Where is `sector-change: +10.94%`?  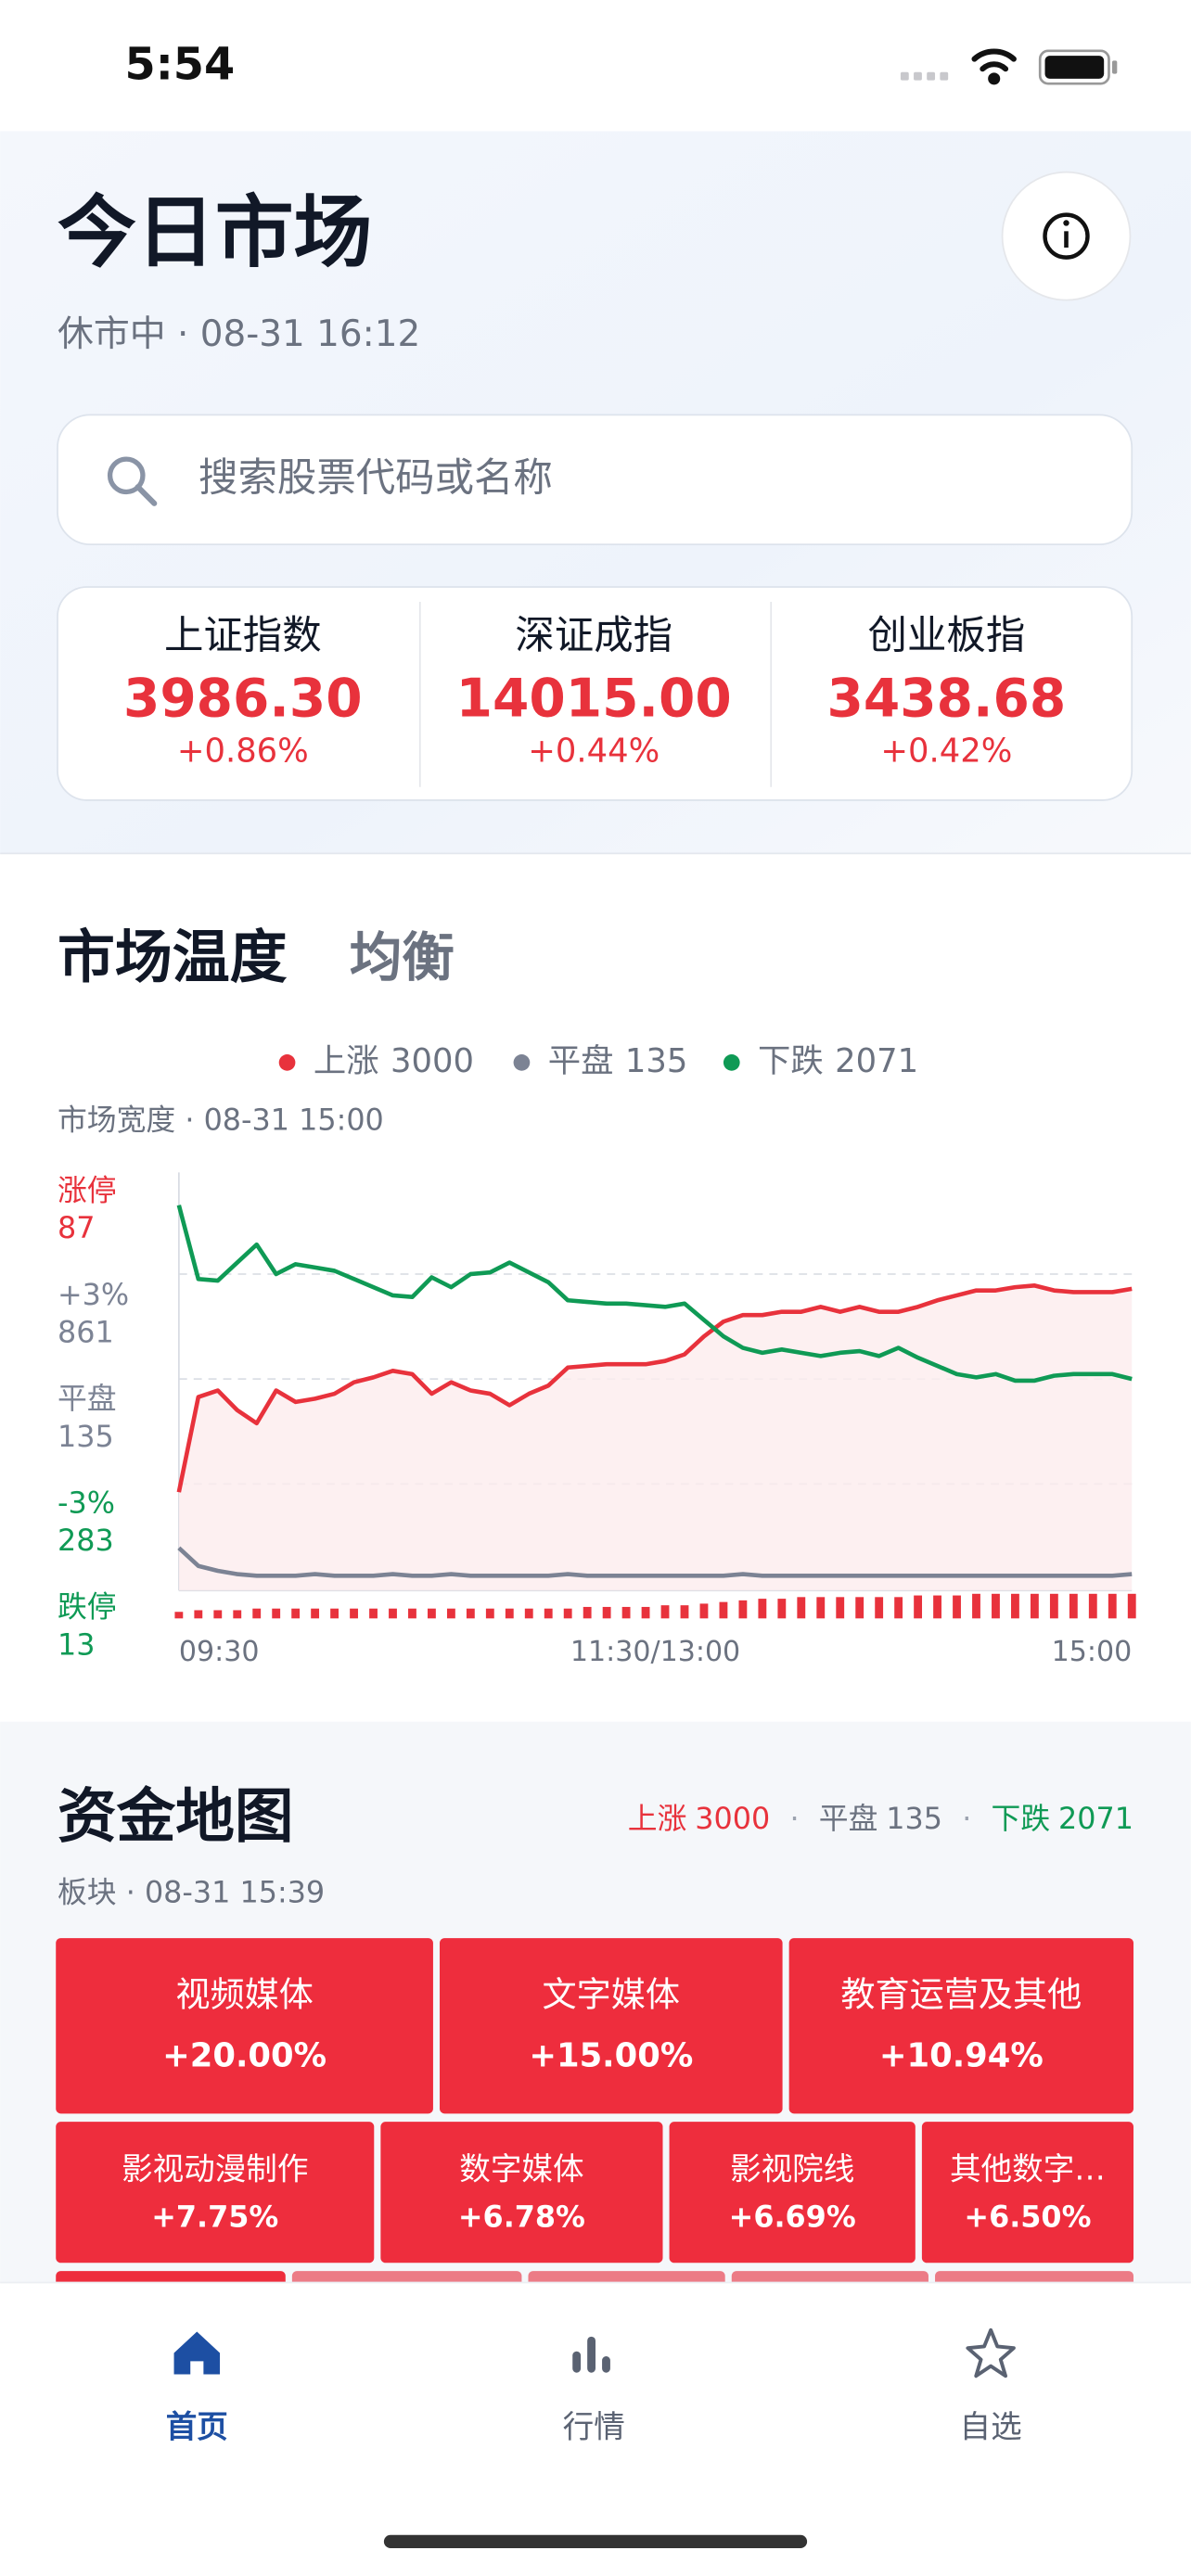
sector-change: +10.94% is located at coordinates (962, 2055).